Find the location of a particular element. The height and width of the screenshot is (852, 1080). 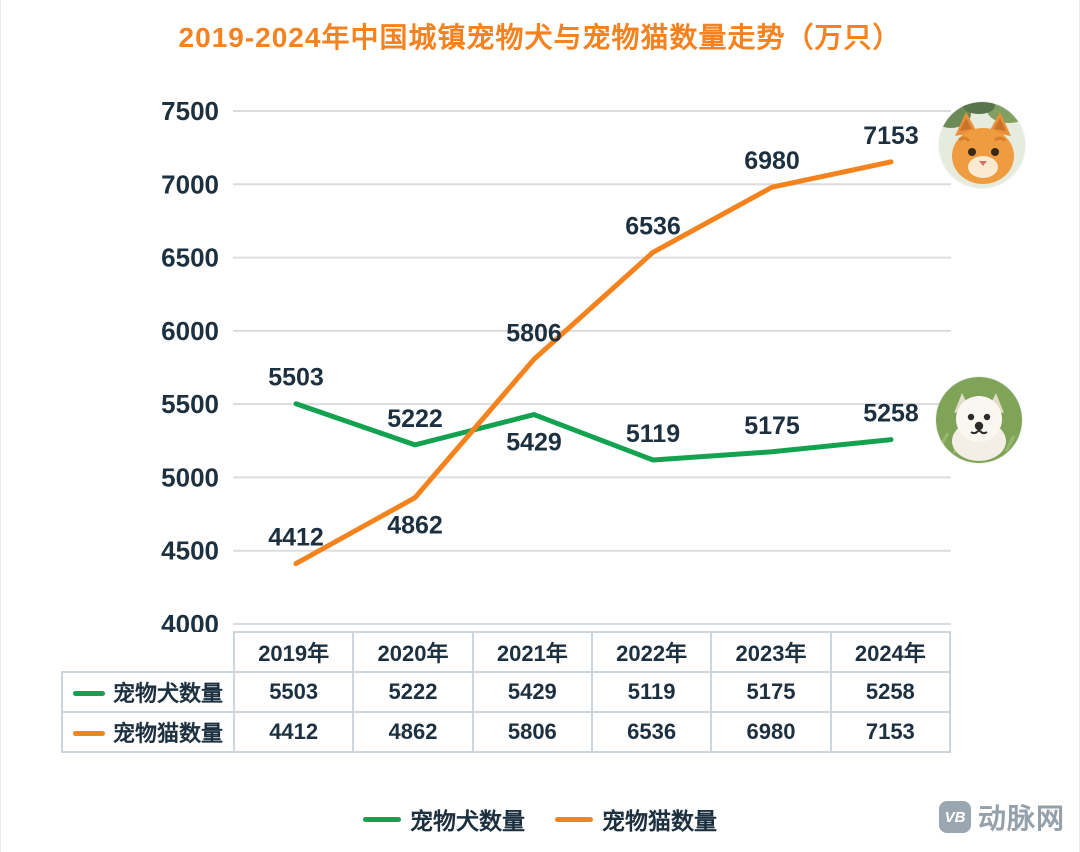

data-point-label: 5258 is located at coordinates (891, 414).